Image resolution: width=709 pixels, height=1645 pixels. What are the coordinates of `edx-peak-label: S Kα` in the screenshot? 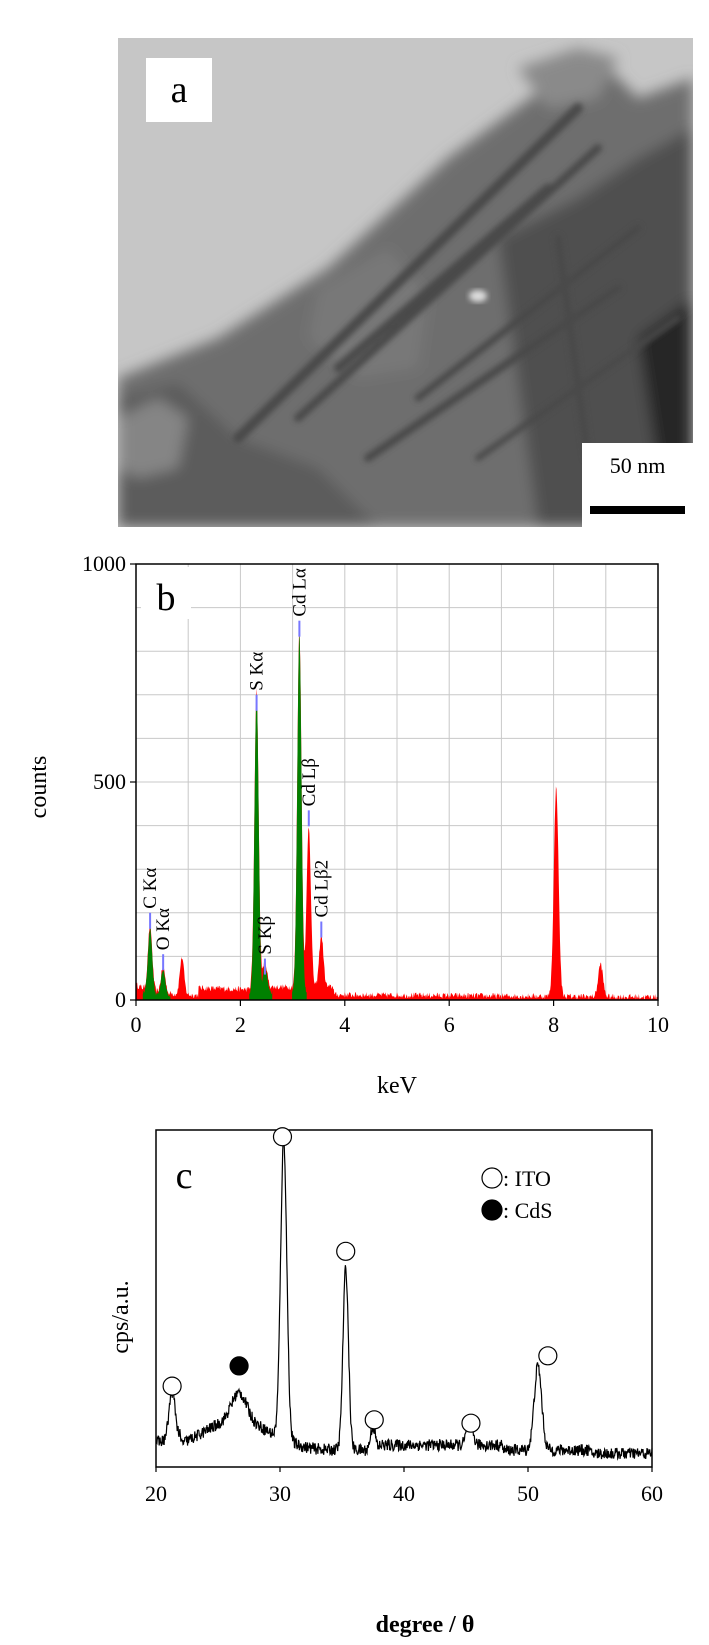 It's located at (257, 671).